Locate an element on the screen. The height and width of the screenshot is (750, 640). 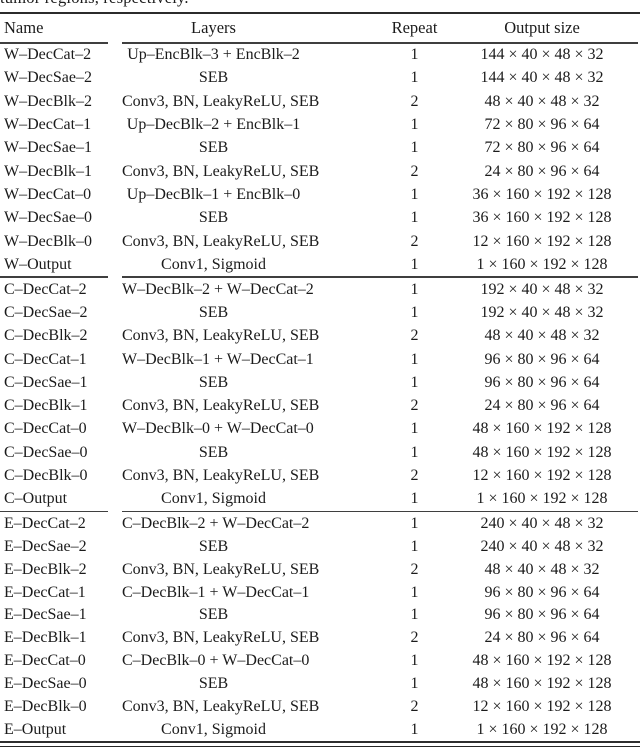
table-header-row: Name Layers Repeat Output size is located at coordinates (320, 28).